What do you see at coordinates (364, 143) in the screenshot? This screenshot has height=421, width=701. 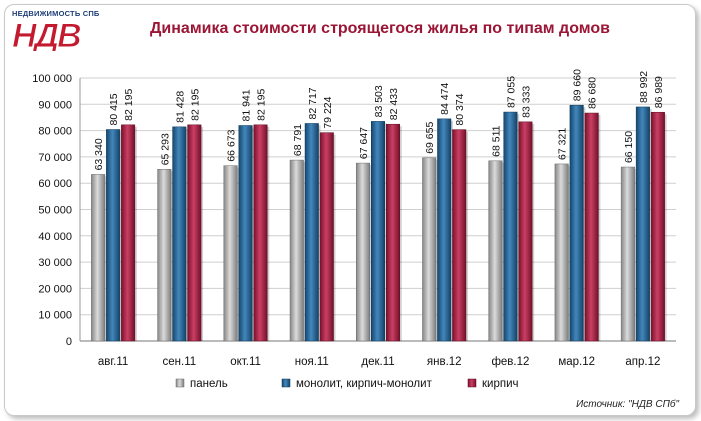 I see `data-label: 67 647` at bounding box center [364, 143].